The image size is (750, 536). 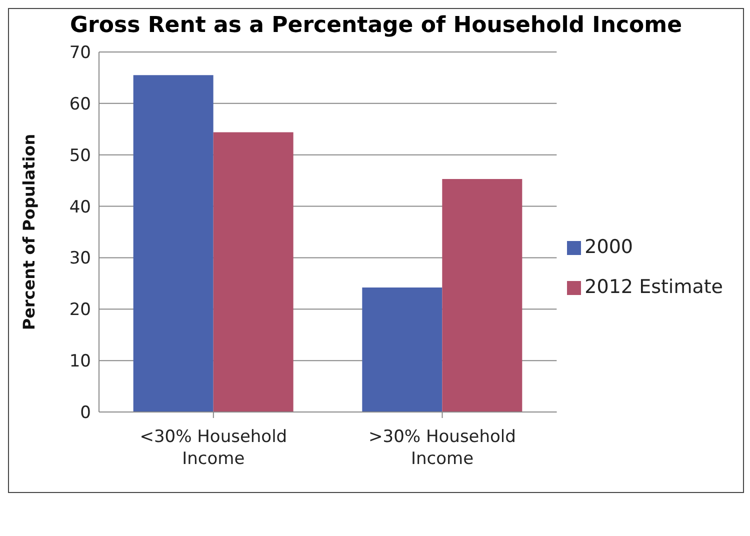 I want to click on y-tick-label: 60, so click(x=80, y=104).